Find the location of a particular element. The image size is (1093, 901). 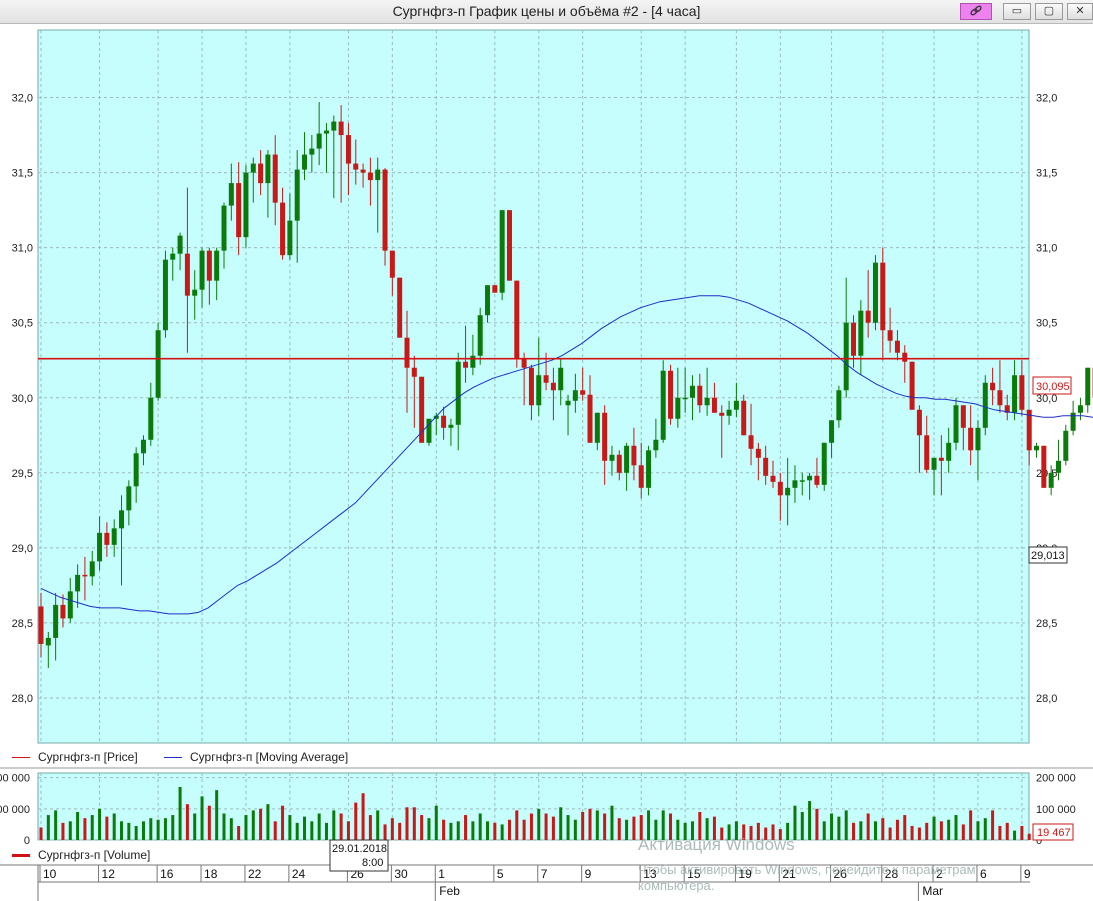

link-icon is located at coordinates (976, 11).